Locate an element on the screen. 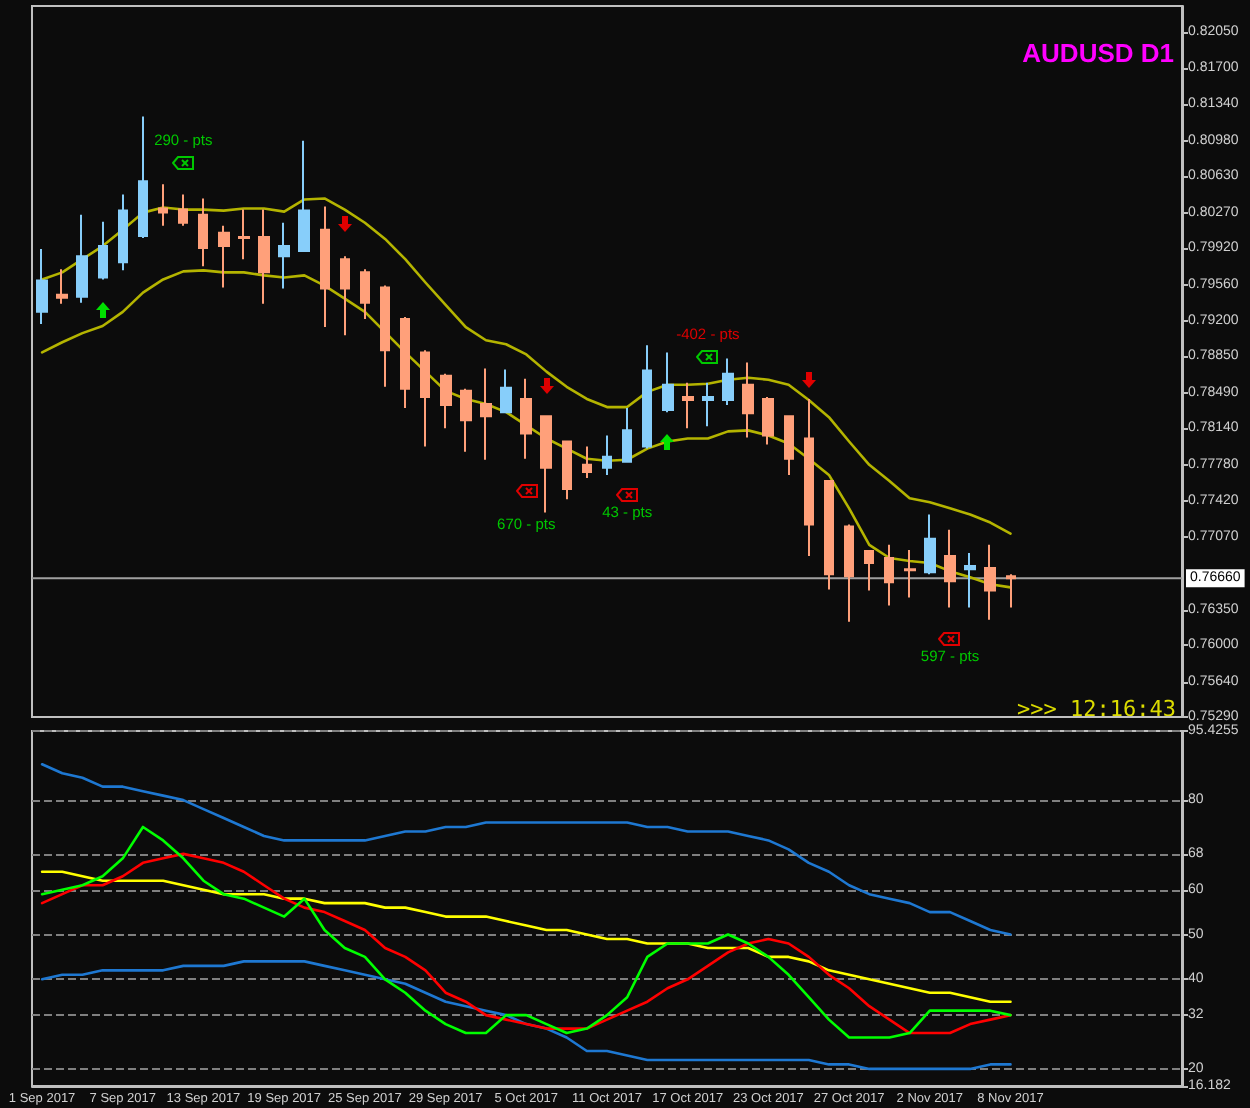  annotation: >>> 12:16:43 is located at coordinates (1097, 709).